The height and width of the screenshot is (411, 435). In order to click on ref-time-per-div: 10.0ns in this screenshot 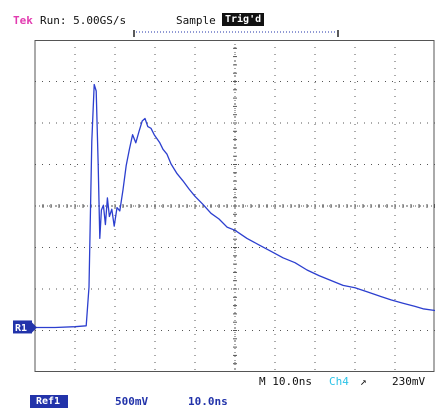, I will do `click(208, 401)`.